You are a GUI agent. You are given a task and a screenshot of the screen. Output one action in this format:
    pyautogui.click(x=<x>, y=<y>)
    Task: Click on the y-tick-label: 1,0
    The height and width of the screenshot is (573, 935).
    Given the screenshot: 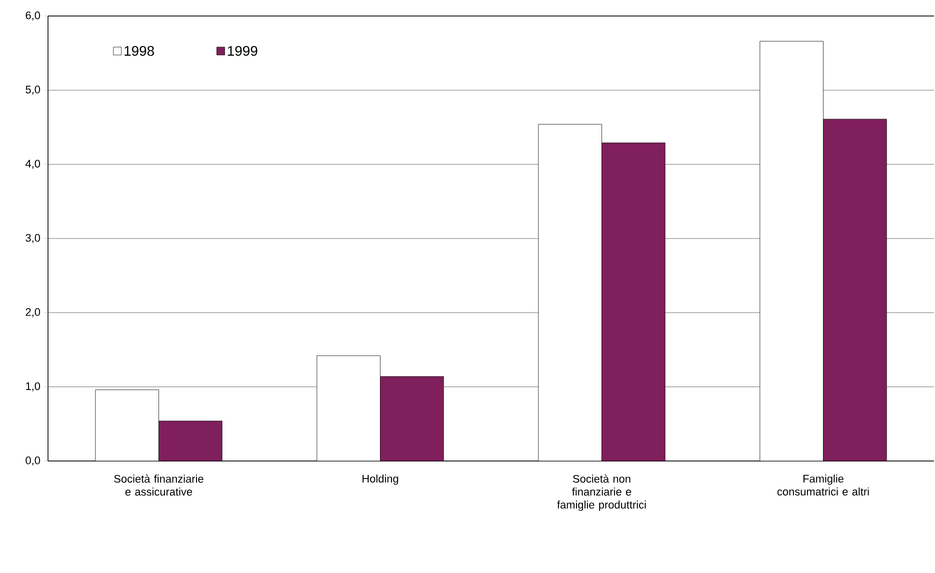 What is the action you would take?
    pyautogui.click(x=33, y=387)
    